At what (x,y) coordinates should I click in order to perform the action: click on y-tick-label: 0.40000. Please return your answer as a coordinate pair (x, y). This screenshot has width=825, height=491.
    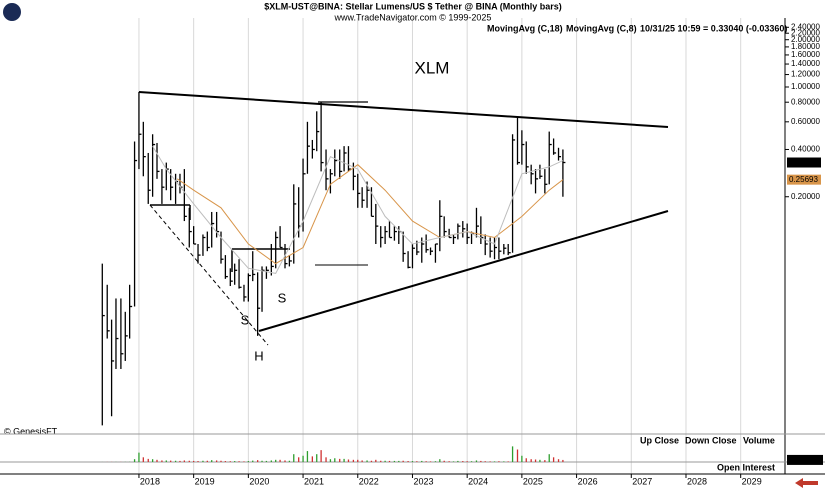
    Looking at the image, I should click on (805, 149).